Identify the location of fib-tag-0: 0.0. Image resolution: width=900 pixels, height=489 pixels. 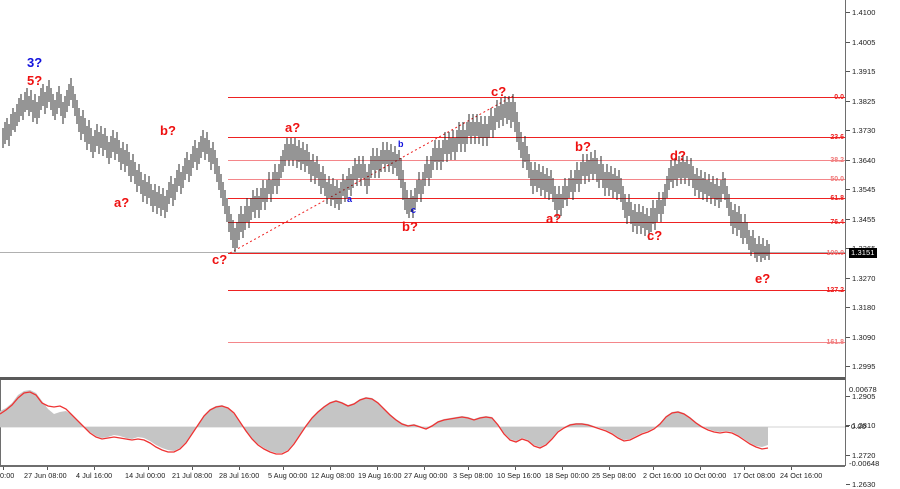
(839, 97).